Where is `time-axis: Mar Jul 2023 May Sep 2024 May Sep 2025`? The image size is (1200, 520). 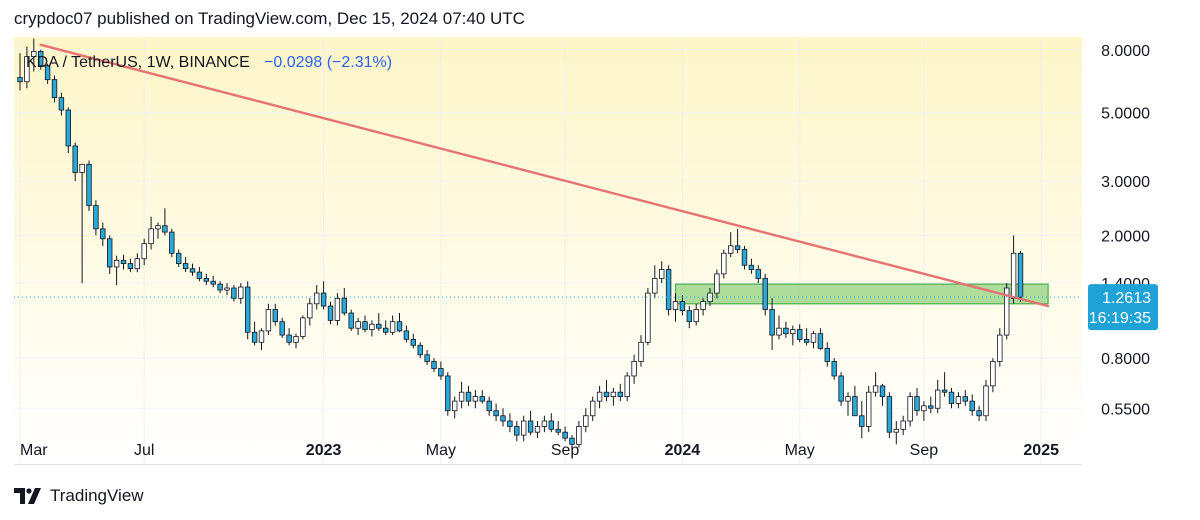
time-axis: Mar Jul 2023 May Sep 2024 May Sep 2025 is located at coordinates (548, 453).